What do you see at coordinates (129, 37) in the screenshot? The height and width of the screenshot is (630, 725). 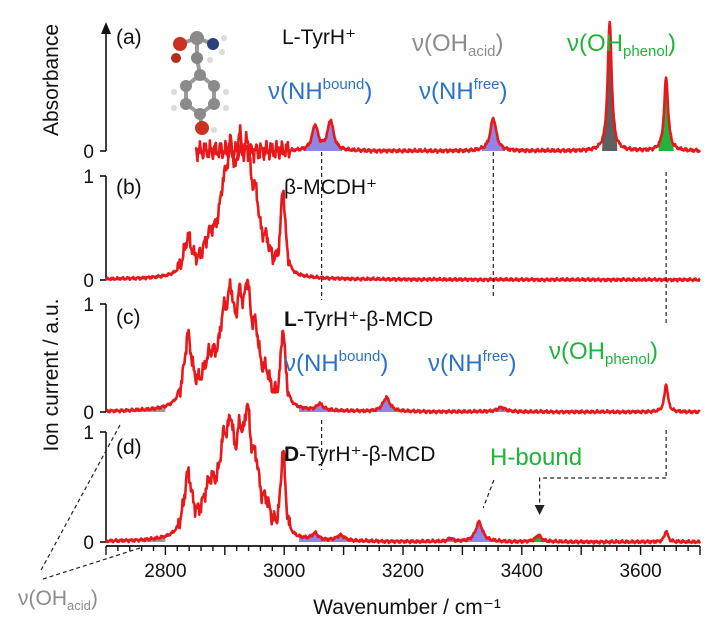 I see `panel-a-label: (a)` at bounding box center [129, 37].